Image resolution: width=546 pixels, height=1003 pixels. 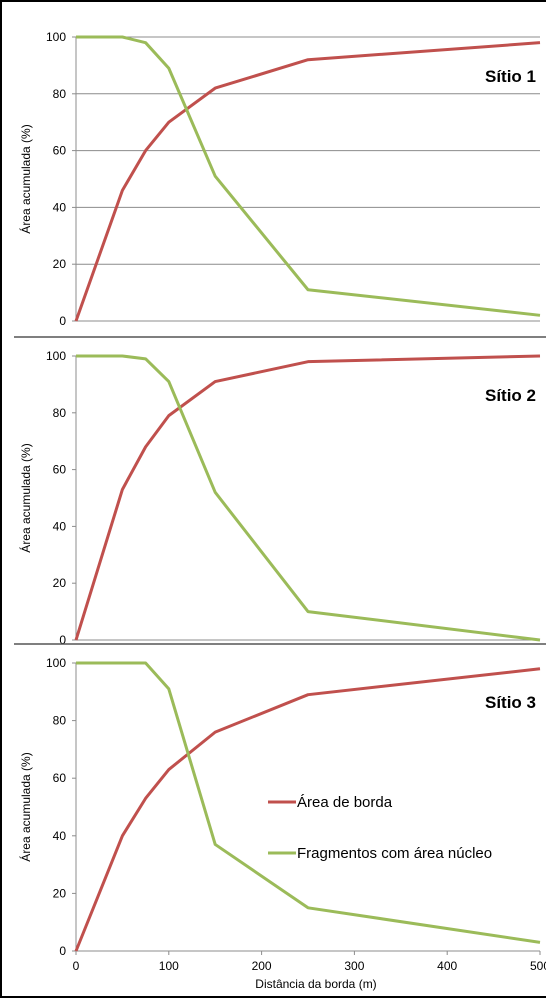 I want to click on legend-label: Fragmentos com área núcleo, so click(x=394, y=853).